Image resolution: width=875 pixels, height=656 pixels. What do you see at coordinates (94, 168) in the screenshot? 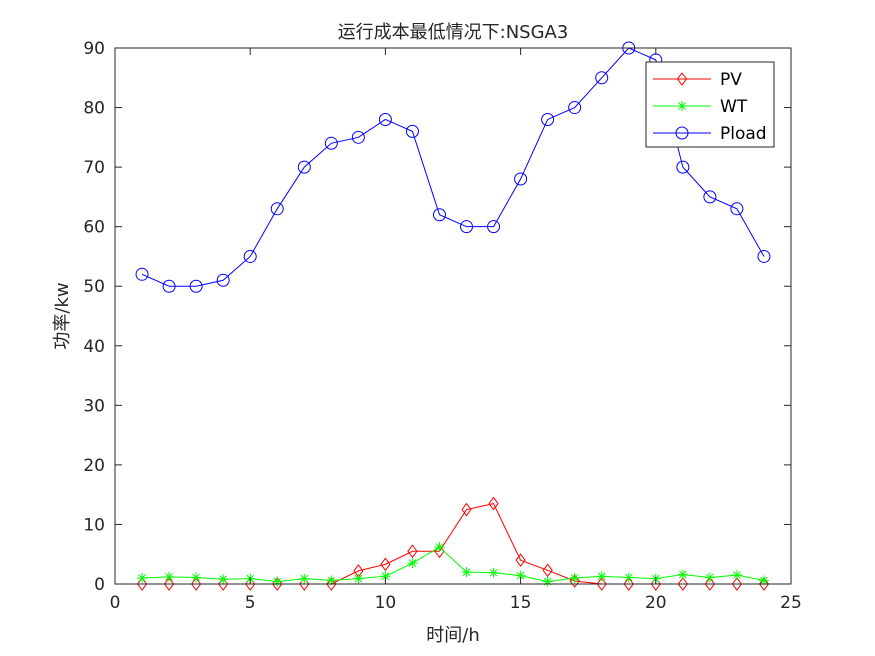
I see `y-tick-label: 70` at bounding box center [94, 168].